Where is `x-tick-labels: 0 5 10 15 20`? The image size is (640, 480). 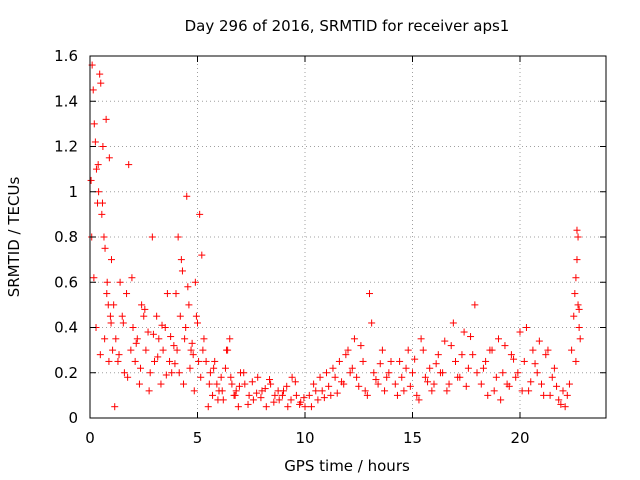
x-tick-labels: 0 5 10 15 20 is located at coordinates (307, 438).